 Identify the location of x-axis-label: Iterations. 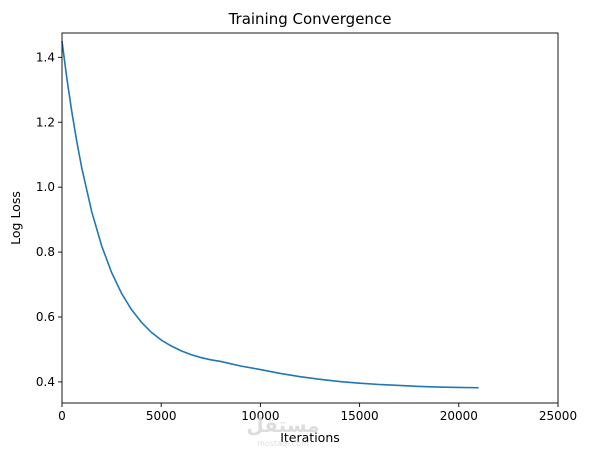
(310, 437).